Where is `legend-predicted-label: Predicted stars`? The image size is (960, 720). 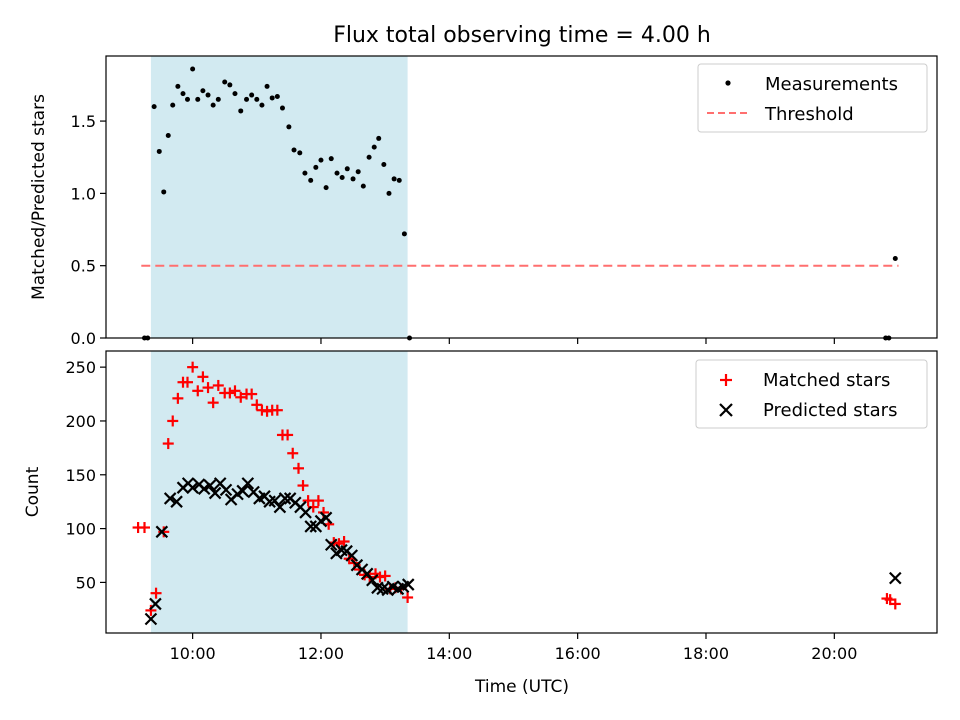
legend-predicted-label: Predicted stars is located at coordinates (830, 410).